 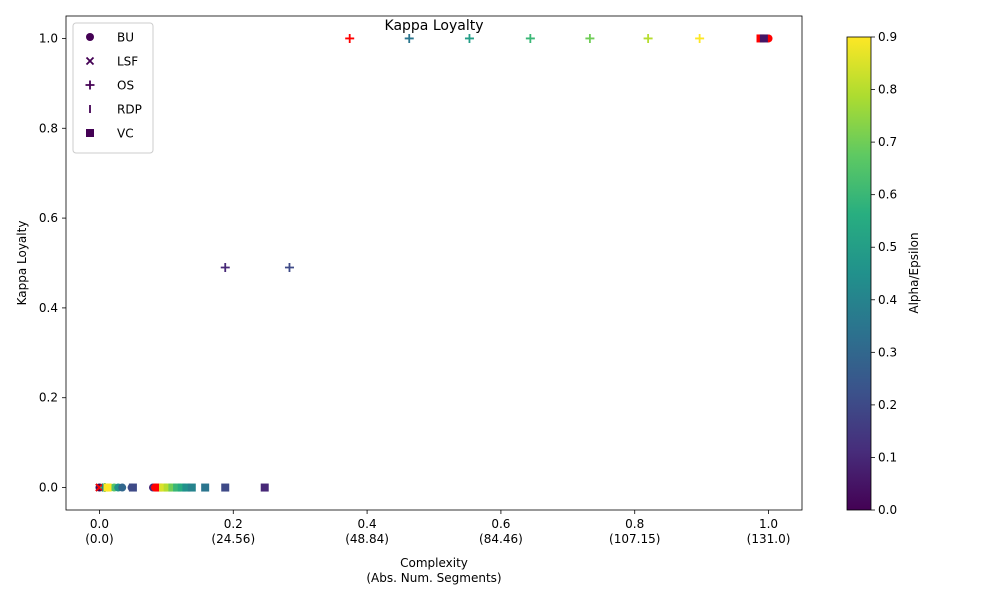 What do you see at coordinates (90, 37) in the screenshot?
I see `legend-marker-bu` at bounding box center [90, 37].